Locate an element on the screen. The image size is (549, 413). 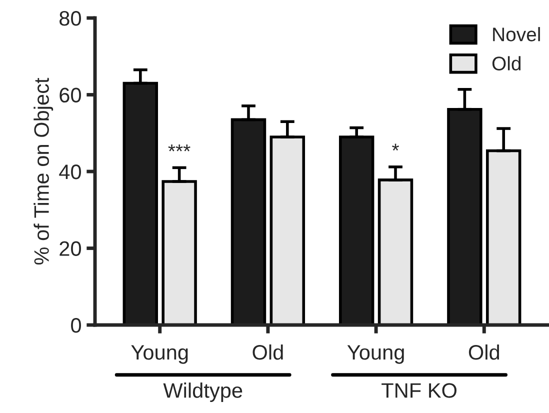
text: TNF KO is located at coordinates (419, 390).